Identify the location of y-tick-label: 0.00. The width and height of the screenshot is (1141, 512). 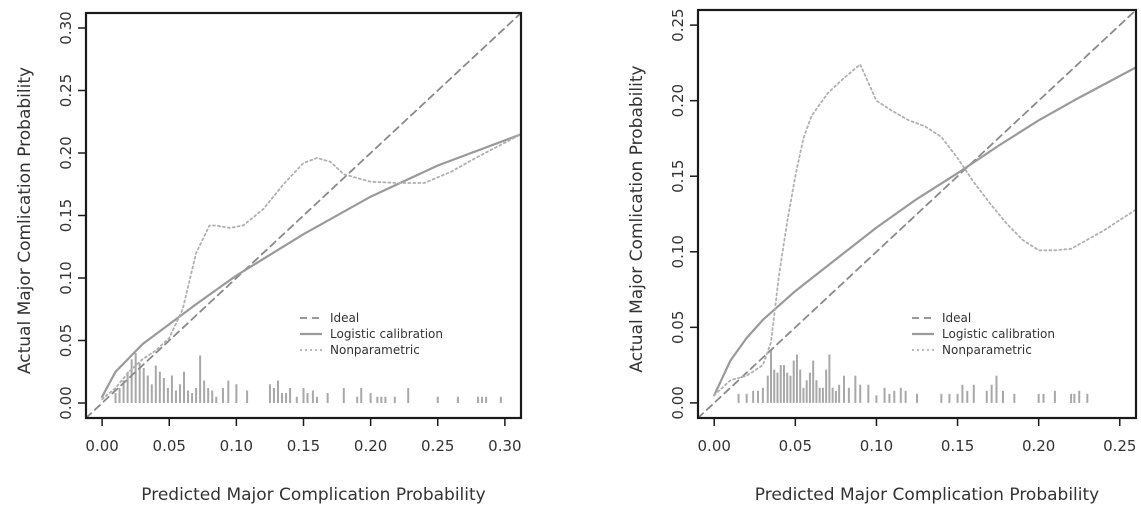
(66, 402).